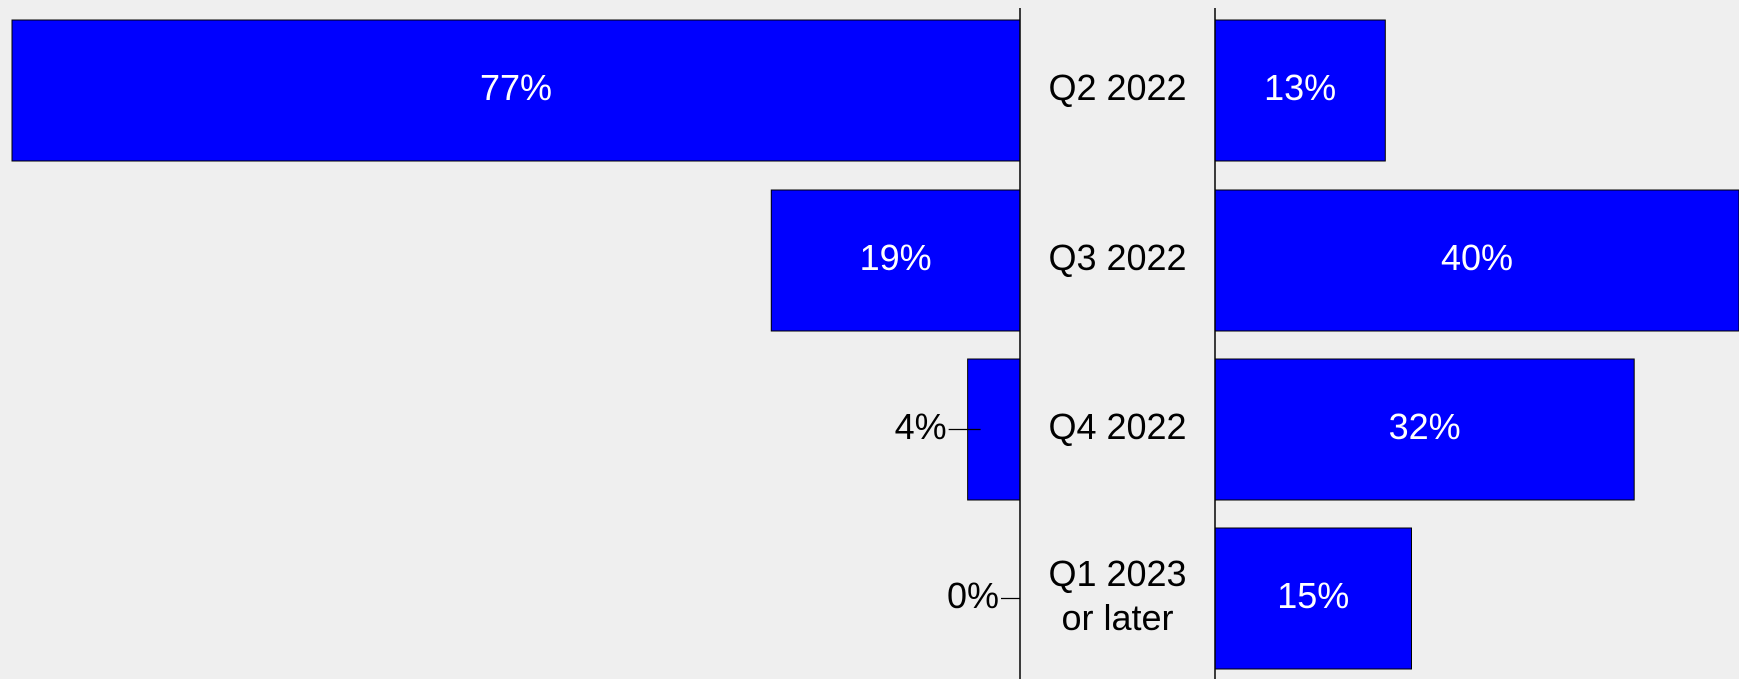 The image size is (1739, 679). Describe the element at coordinates (1425, 426) in the screenshot. I see `right-bar-label-2: 32%` at that location.